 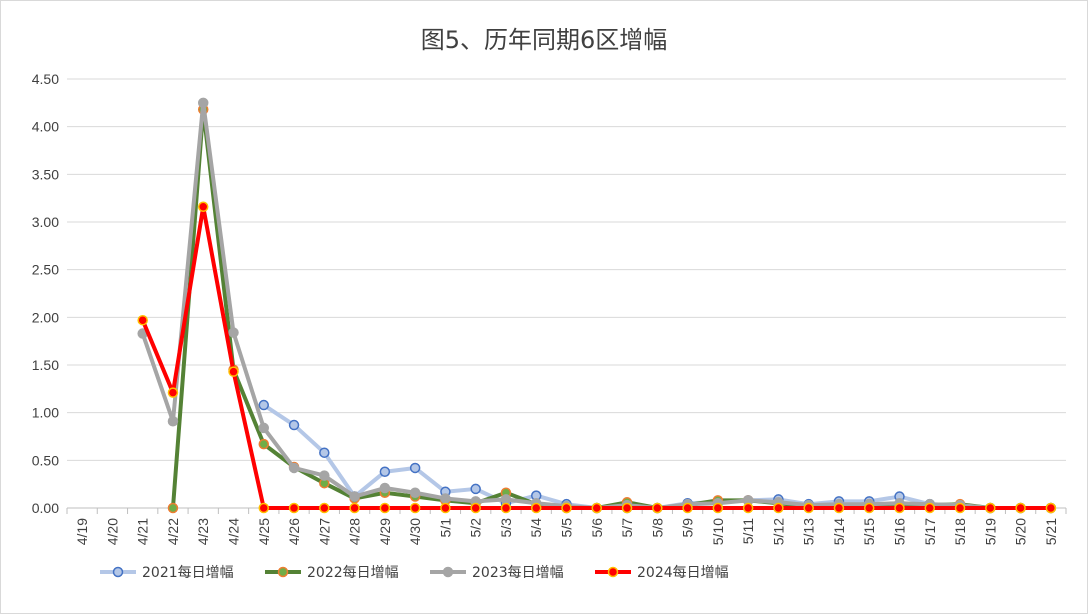 What do you see at coordinates (45, 293) in the screenshot?
I see `y-axis-ticks: 0.00 0.50 1.00 1.50 2.00 2.50 3.00 3.50 4.00 4.50` at bounding box center [45, 293].